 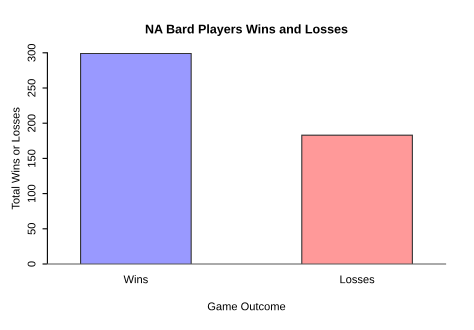 I want to click on y-tick-label: 250, so click(x=32, y=88).